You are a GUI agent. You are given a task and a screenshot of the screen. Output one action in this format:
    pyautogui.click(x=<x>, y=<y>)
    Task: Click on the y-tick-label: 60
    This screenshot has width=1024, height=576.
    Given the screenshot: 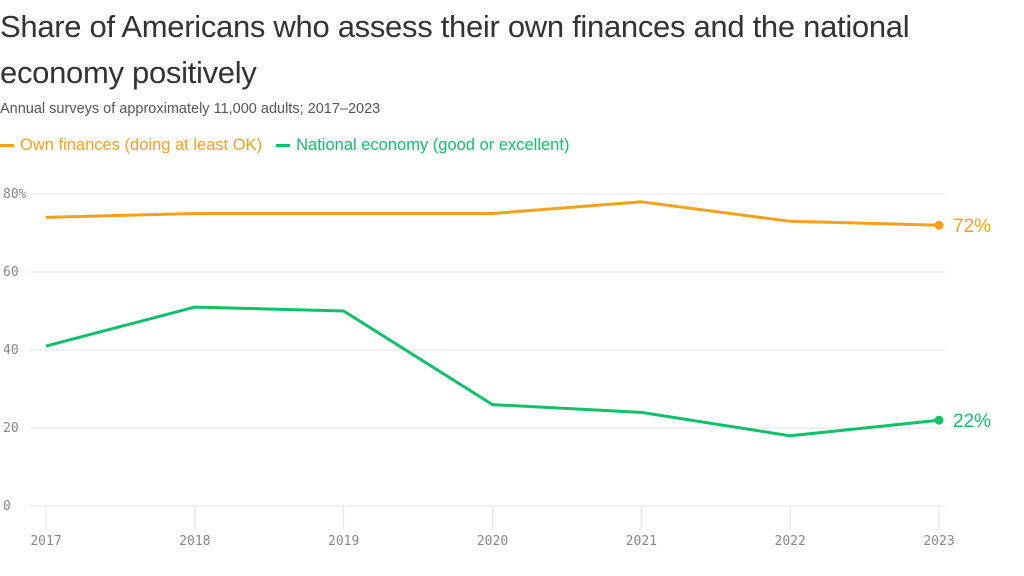 What is the action you would take?
    pyautogui.click(x=11, y=272)
    